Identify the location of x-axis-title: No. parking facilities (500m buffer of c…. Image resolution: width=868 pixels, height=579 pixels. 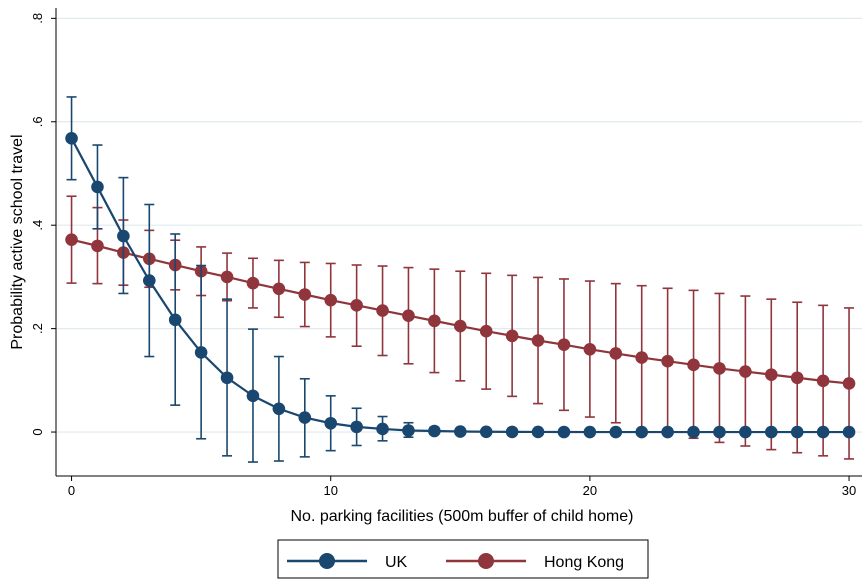
(462, 516).